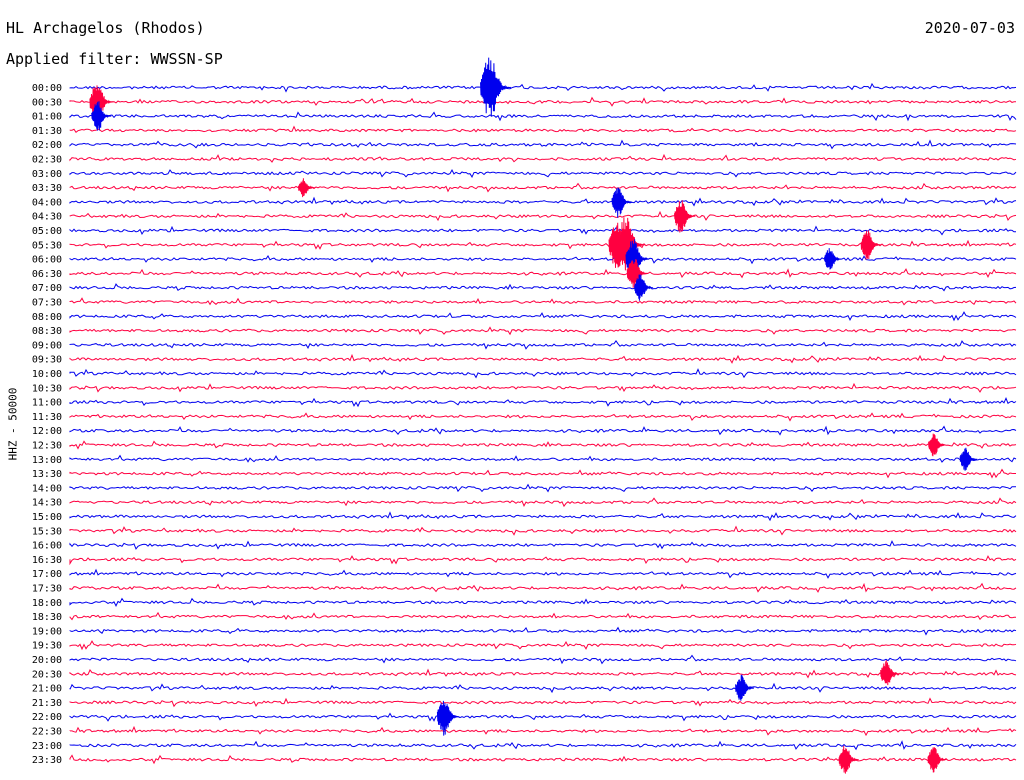  I want to click on station-title: HL Archagelos (Rhodos), so click(105, 28).